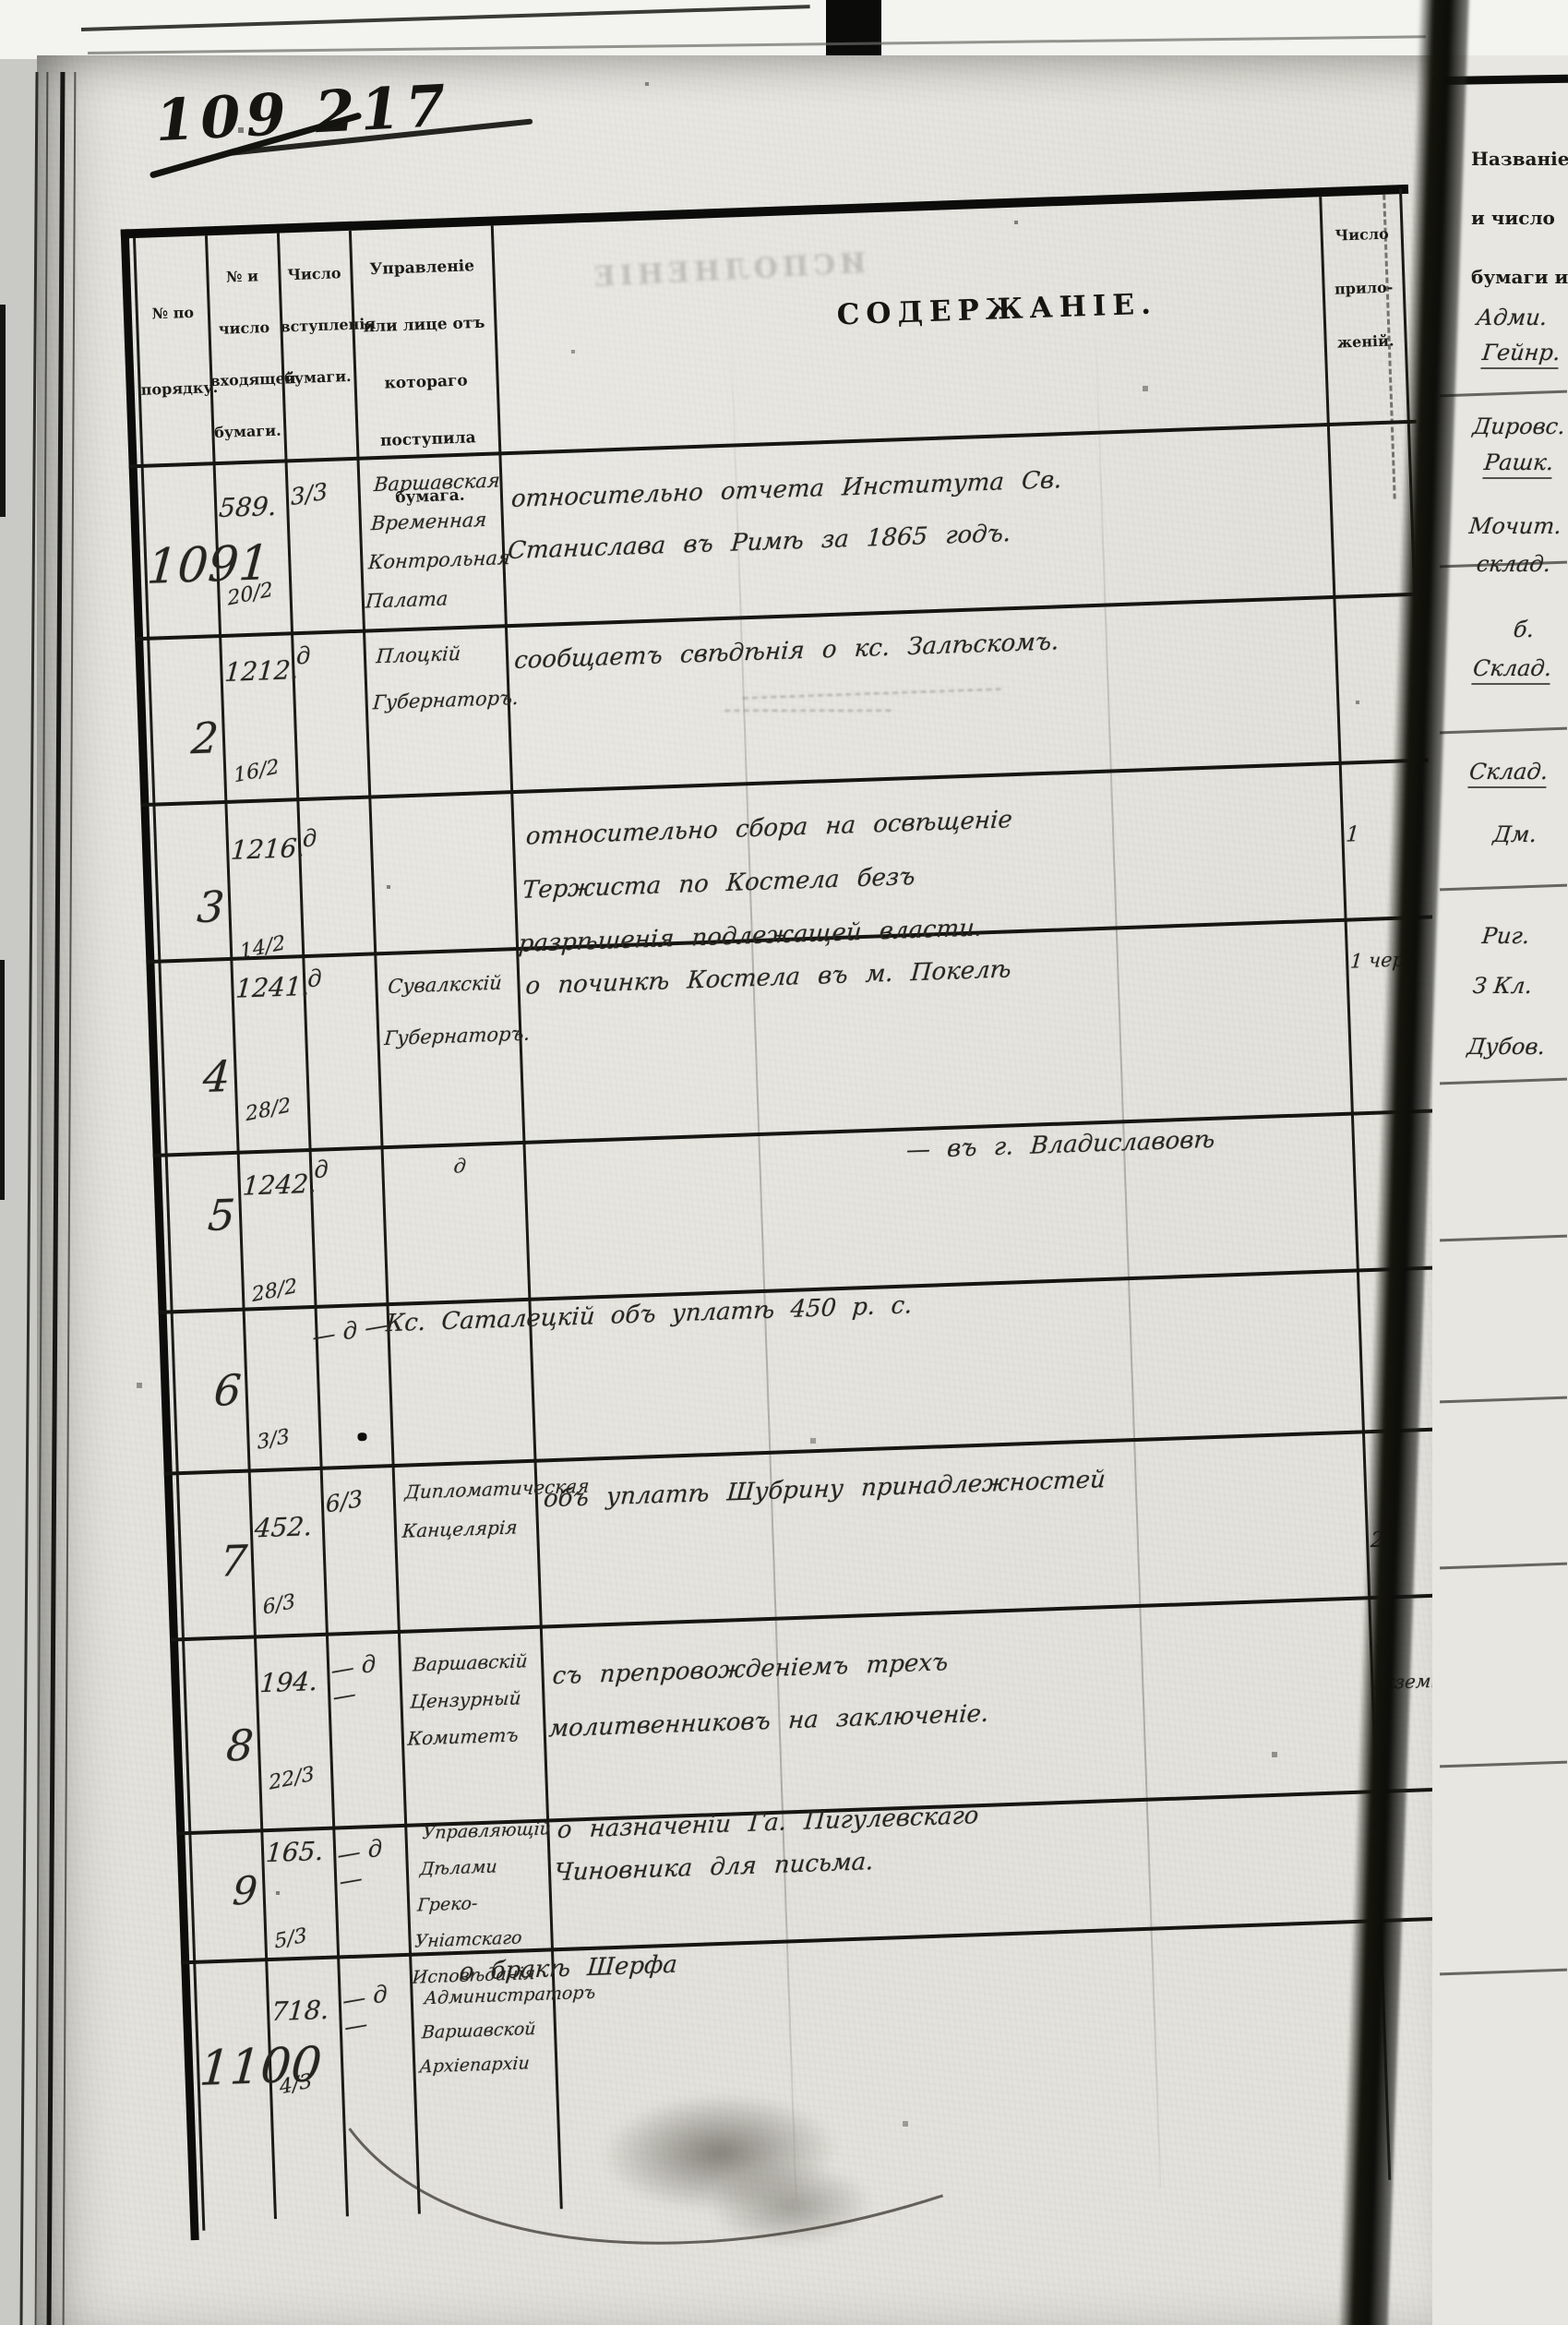 The height and width of the screenshot is (2325, 1568). Describe the element at coordinates (1521, 354) in the screenshot. I see `execution-note-fragment: Гейнр.` at that location.